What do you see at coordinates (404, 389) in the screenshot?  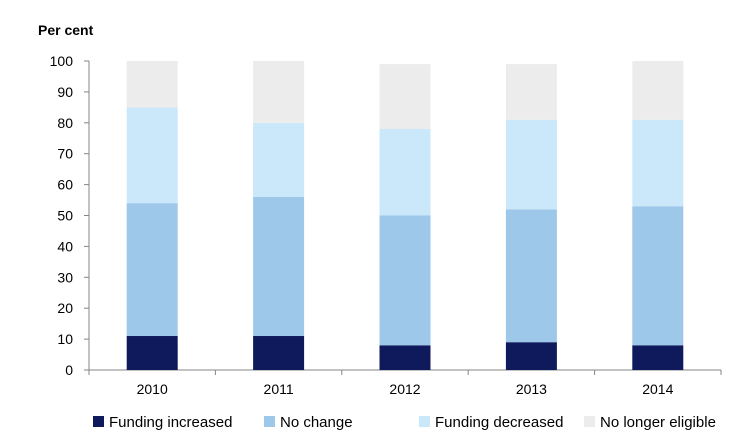 I see `x-tick-label: 2012` at bounding box center [404, 389].